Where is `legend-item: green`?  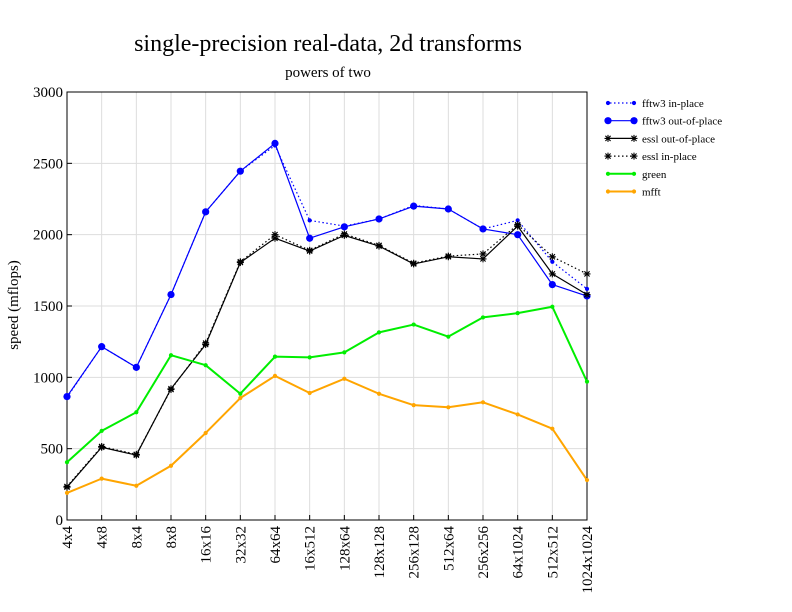
legend-item: green is located at coordinates (636, 175).